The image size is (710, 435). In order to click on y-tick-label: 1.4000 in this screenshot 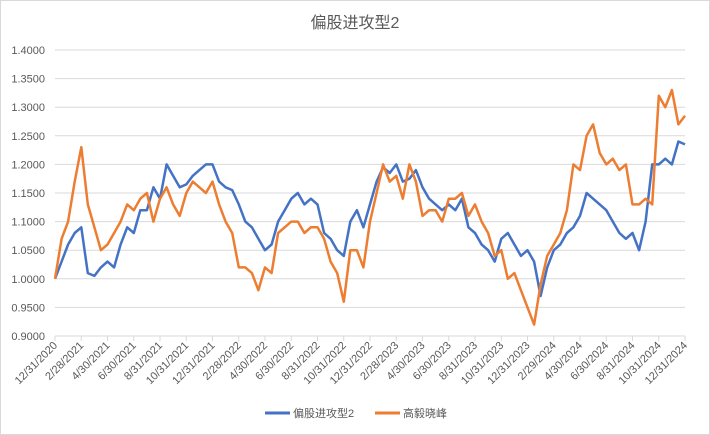, I will do `click(28, 51)`.